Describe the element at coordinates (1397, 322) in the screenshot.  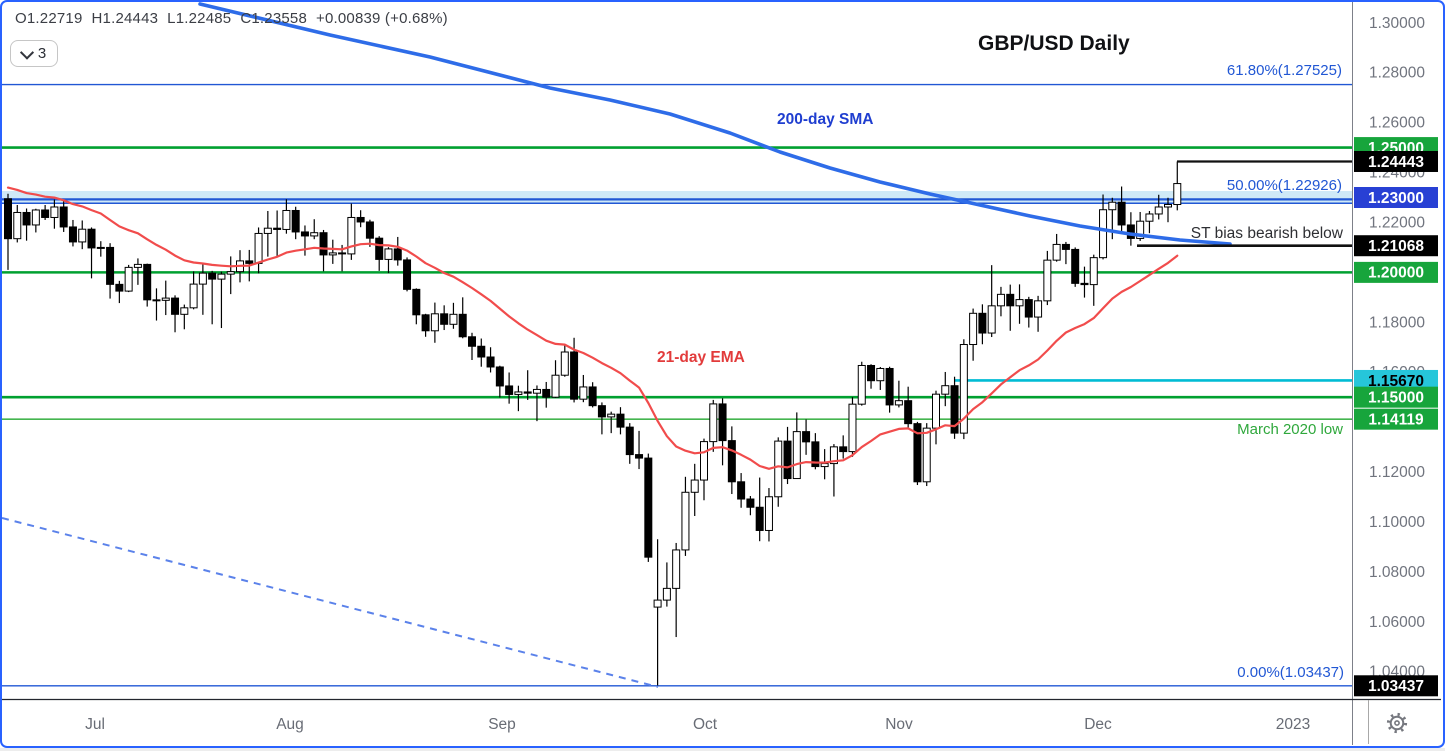
I see `price-tick: 1.18000` at that location.